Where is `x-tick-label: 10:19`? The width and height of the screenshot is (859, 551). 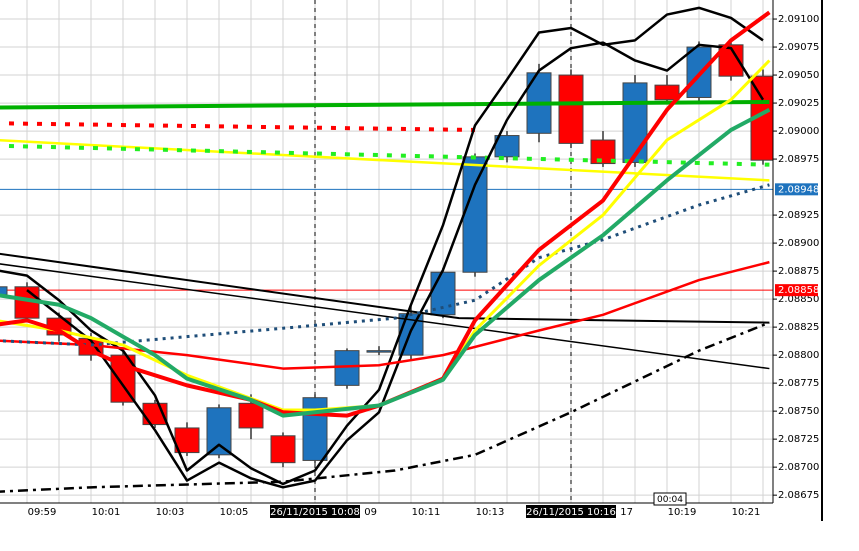
x-tick-label: 10:19 is located at coordinates (682, 512).